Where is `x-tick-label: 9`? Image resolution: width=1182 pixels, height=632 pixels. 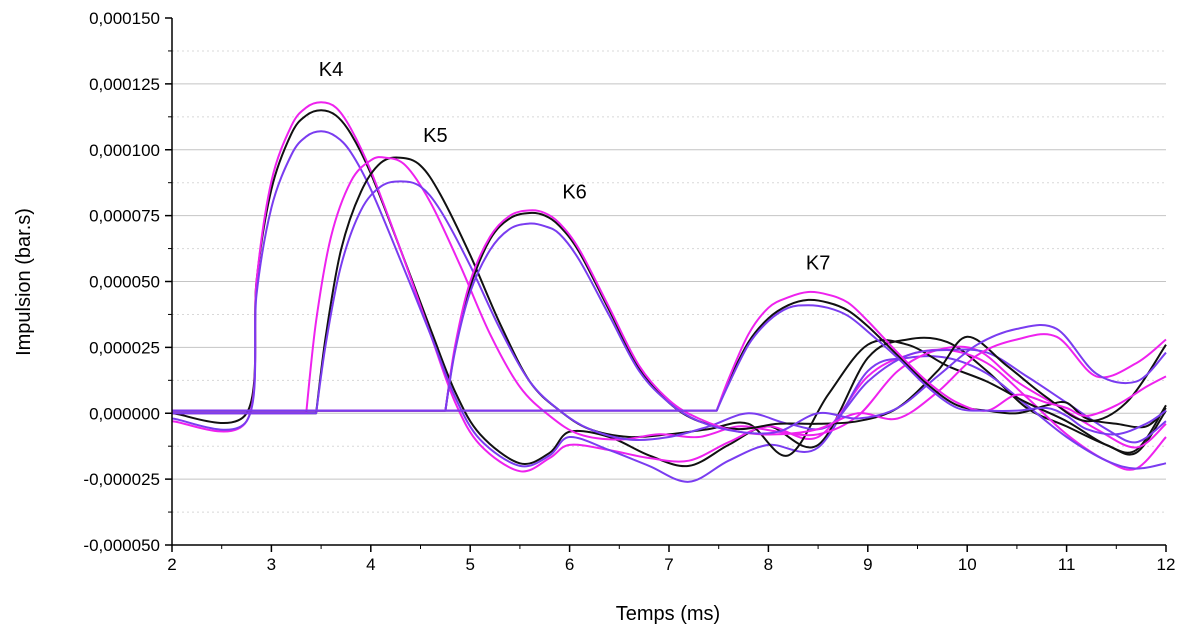
x-tick-label: 9 is located at coordinates (867, 564).